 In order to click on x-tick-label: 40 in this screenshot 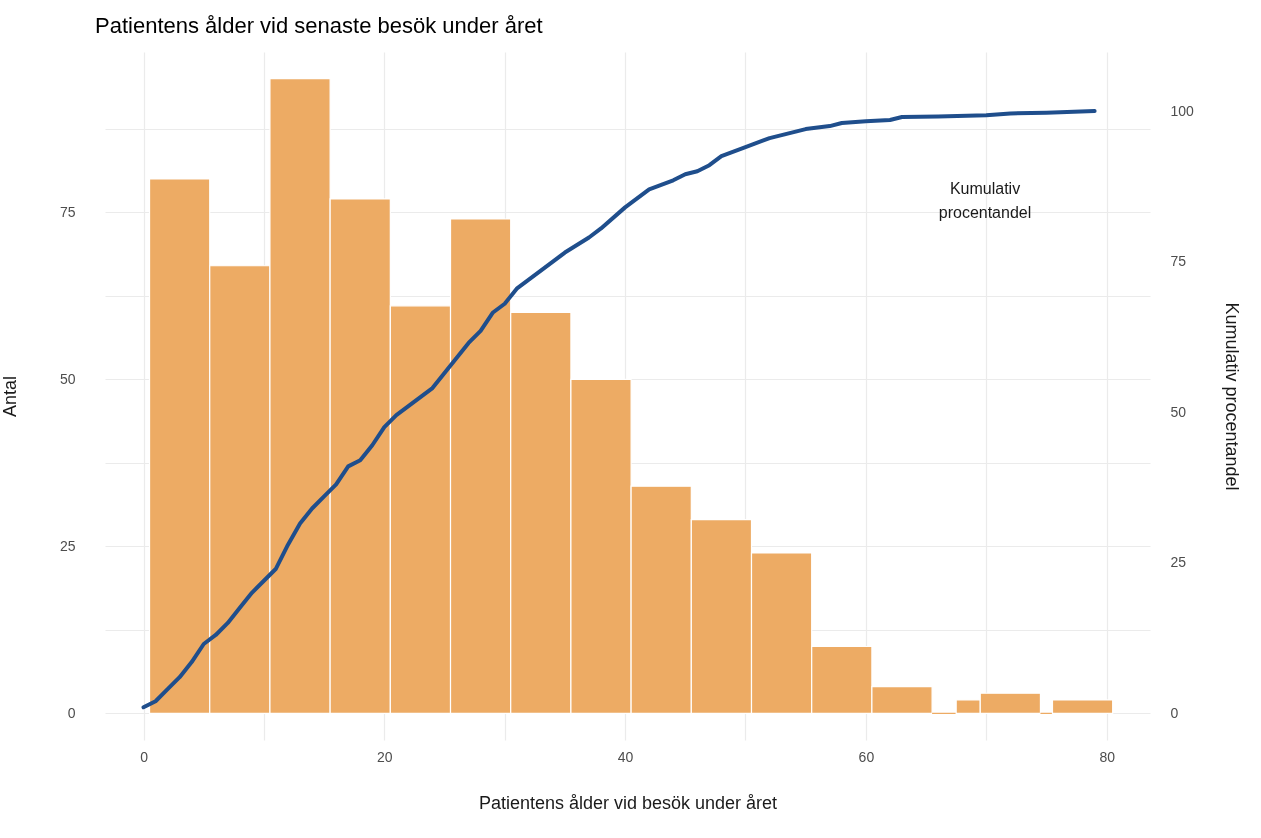, I will do `click(625, 756)`.